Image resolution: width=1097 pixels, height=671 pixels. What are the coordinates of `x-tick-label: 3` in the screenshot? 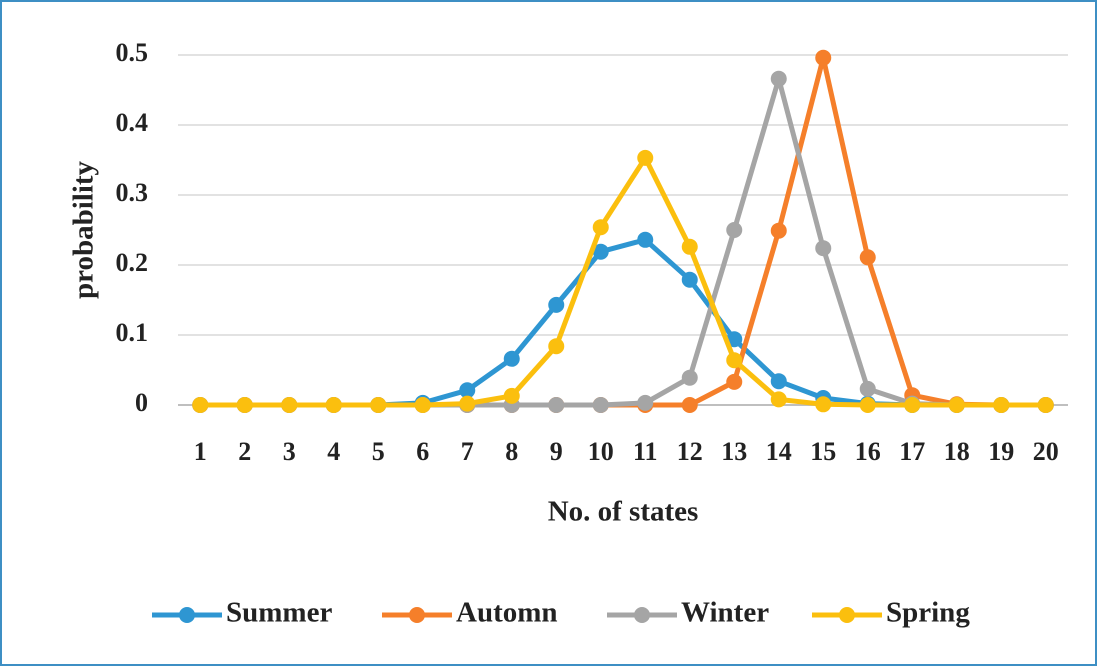 It's located at (289, 451).